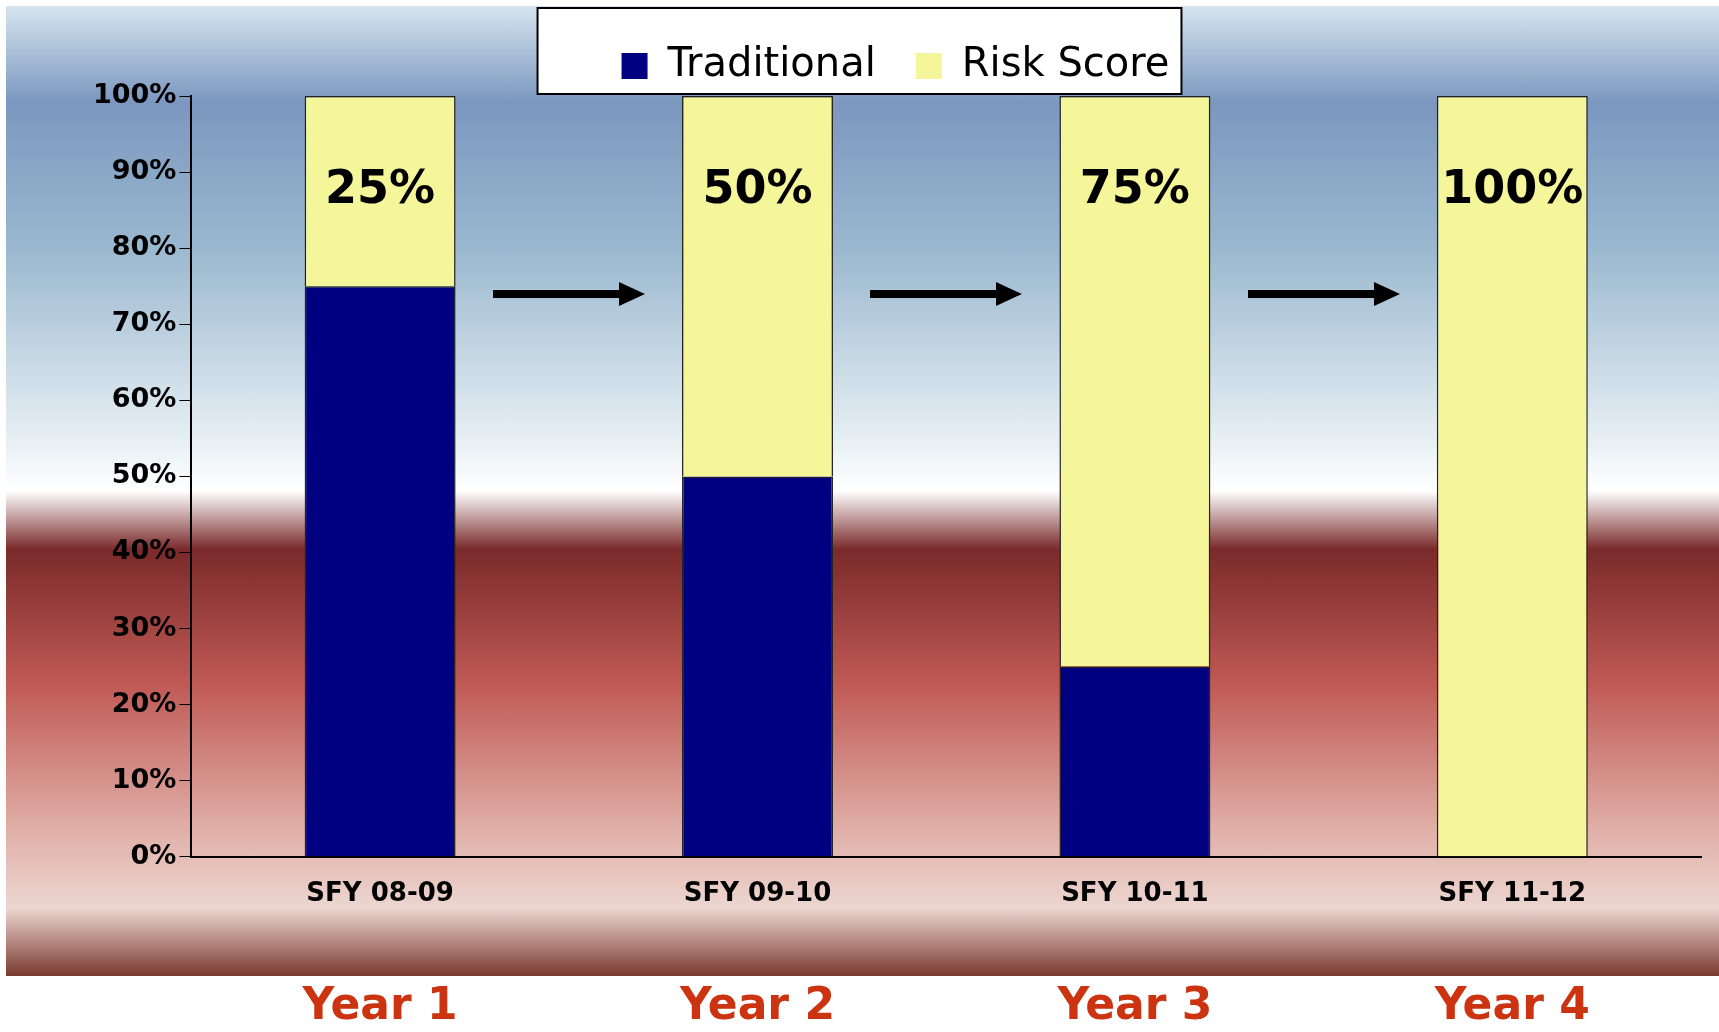  What do you see at coordinates (1511, 1004) in the screenshot?
I see `text: Year 4` at bounding box center [1511, 1004].